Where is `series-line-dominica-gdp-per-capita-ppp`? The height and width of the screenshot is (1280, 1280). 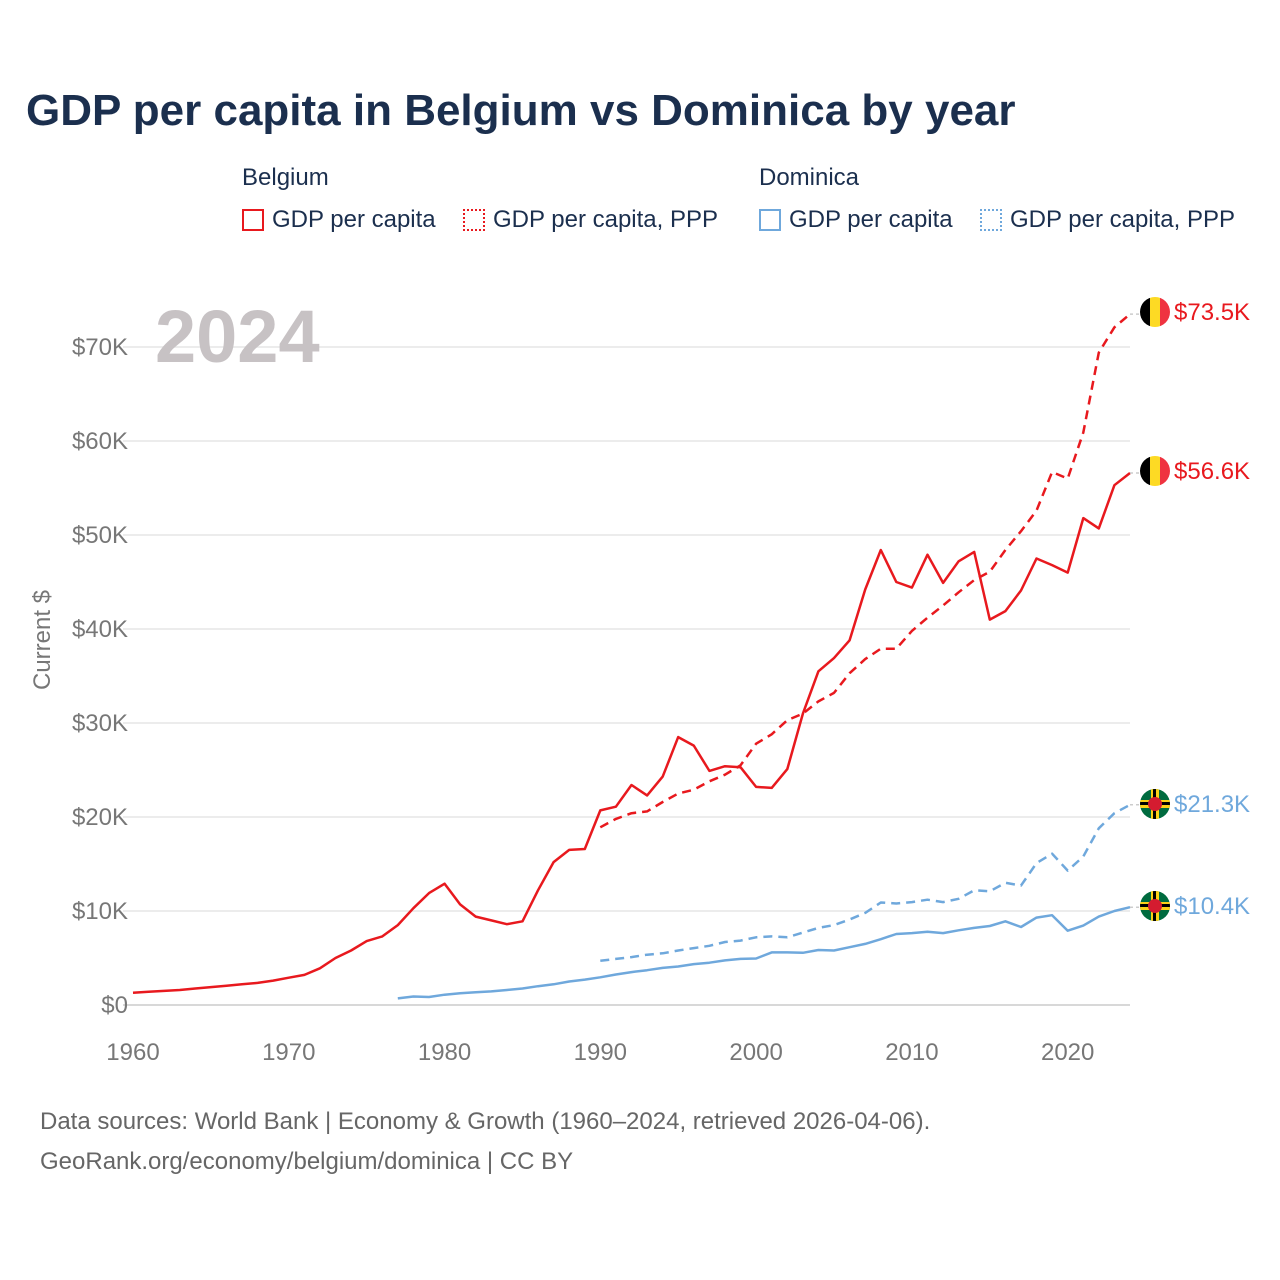 series-line-dominica-gdp-per-capita-ppp is located at coordinates (865, 883).